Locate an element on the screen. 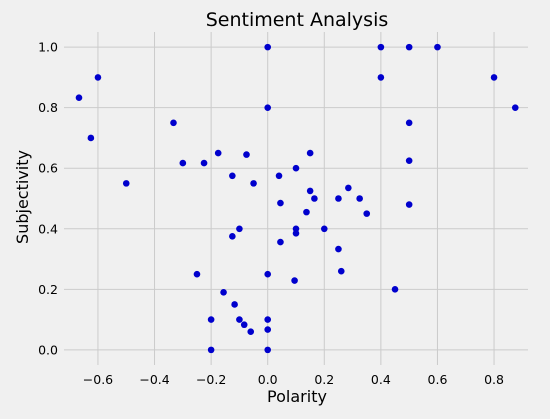 This screenshot has height=419, width=550. x-tick-label: −0.6 is located at coordinates (98, 379).